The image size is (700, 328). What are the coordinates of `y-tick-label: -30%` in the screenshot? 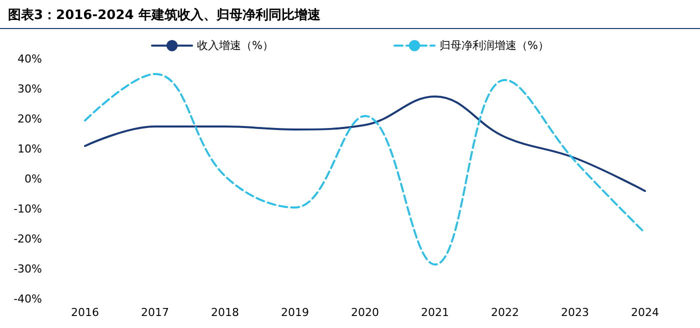 It's located at (28, 269).